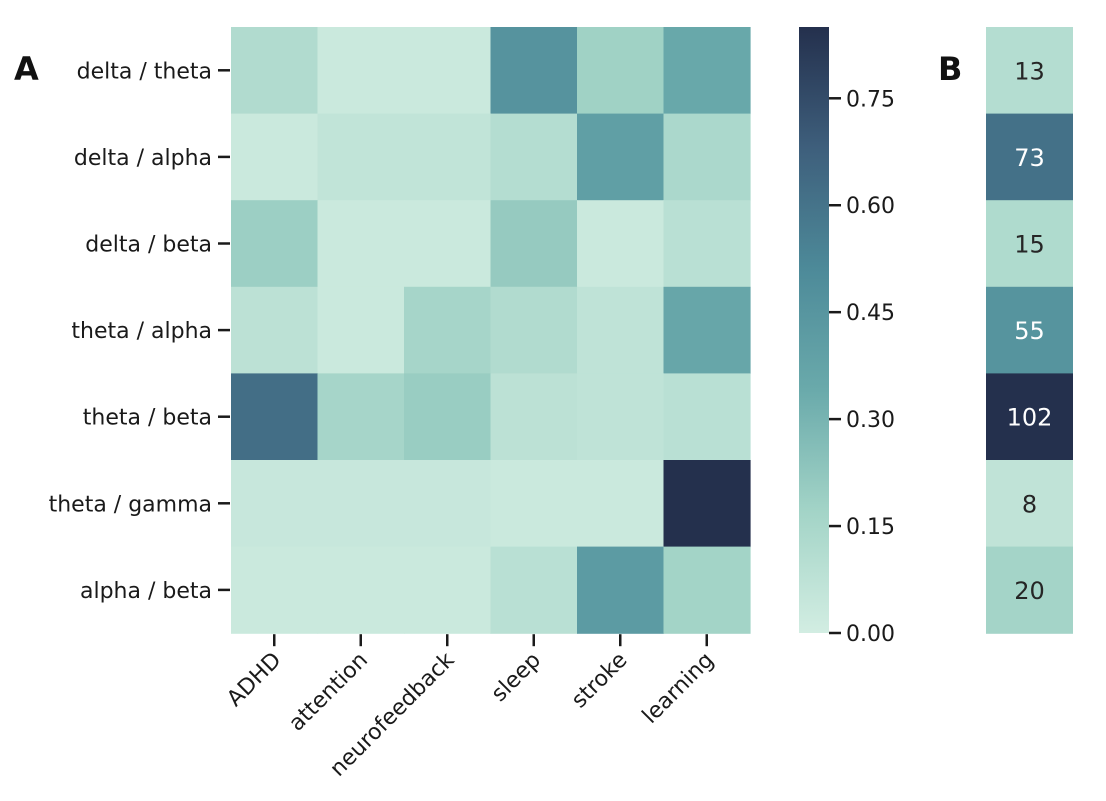  Describe the element at coordinates (448, 504) in the screenshot. I see `heatmap-cell-theta-gamma-neurofeedback` at that location.